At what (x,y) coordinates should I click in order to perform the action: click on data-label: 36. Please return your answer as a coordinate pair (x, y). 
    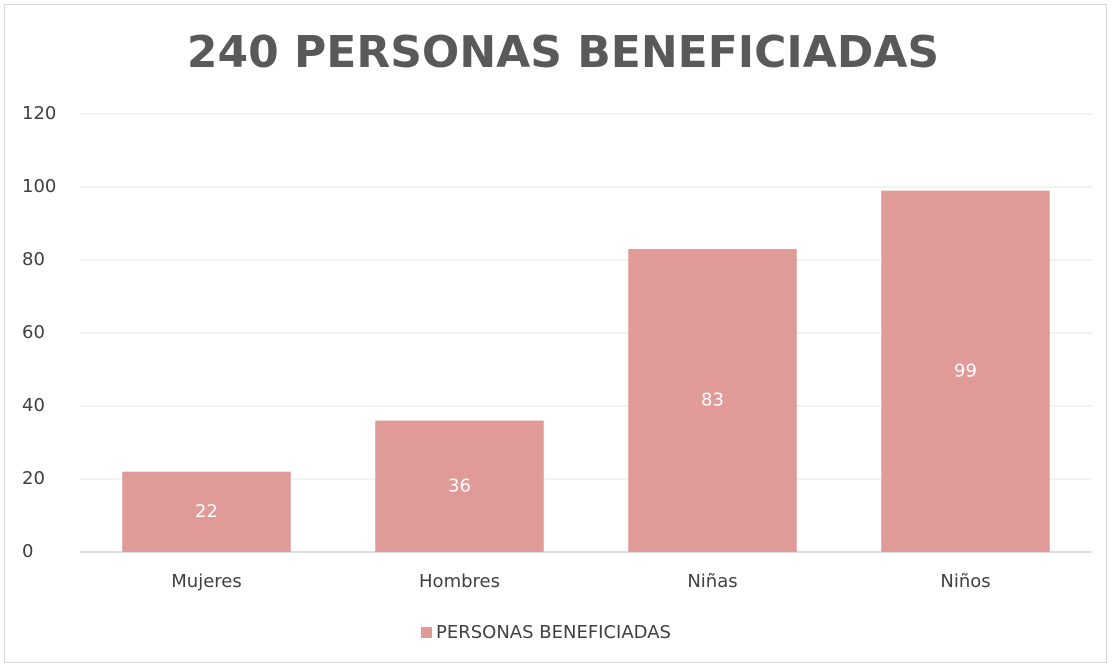
    Looking at the image, I should click on (459, 485).